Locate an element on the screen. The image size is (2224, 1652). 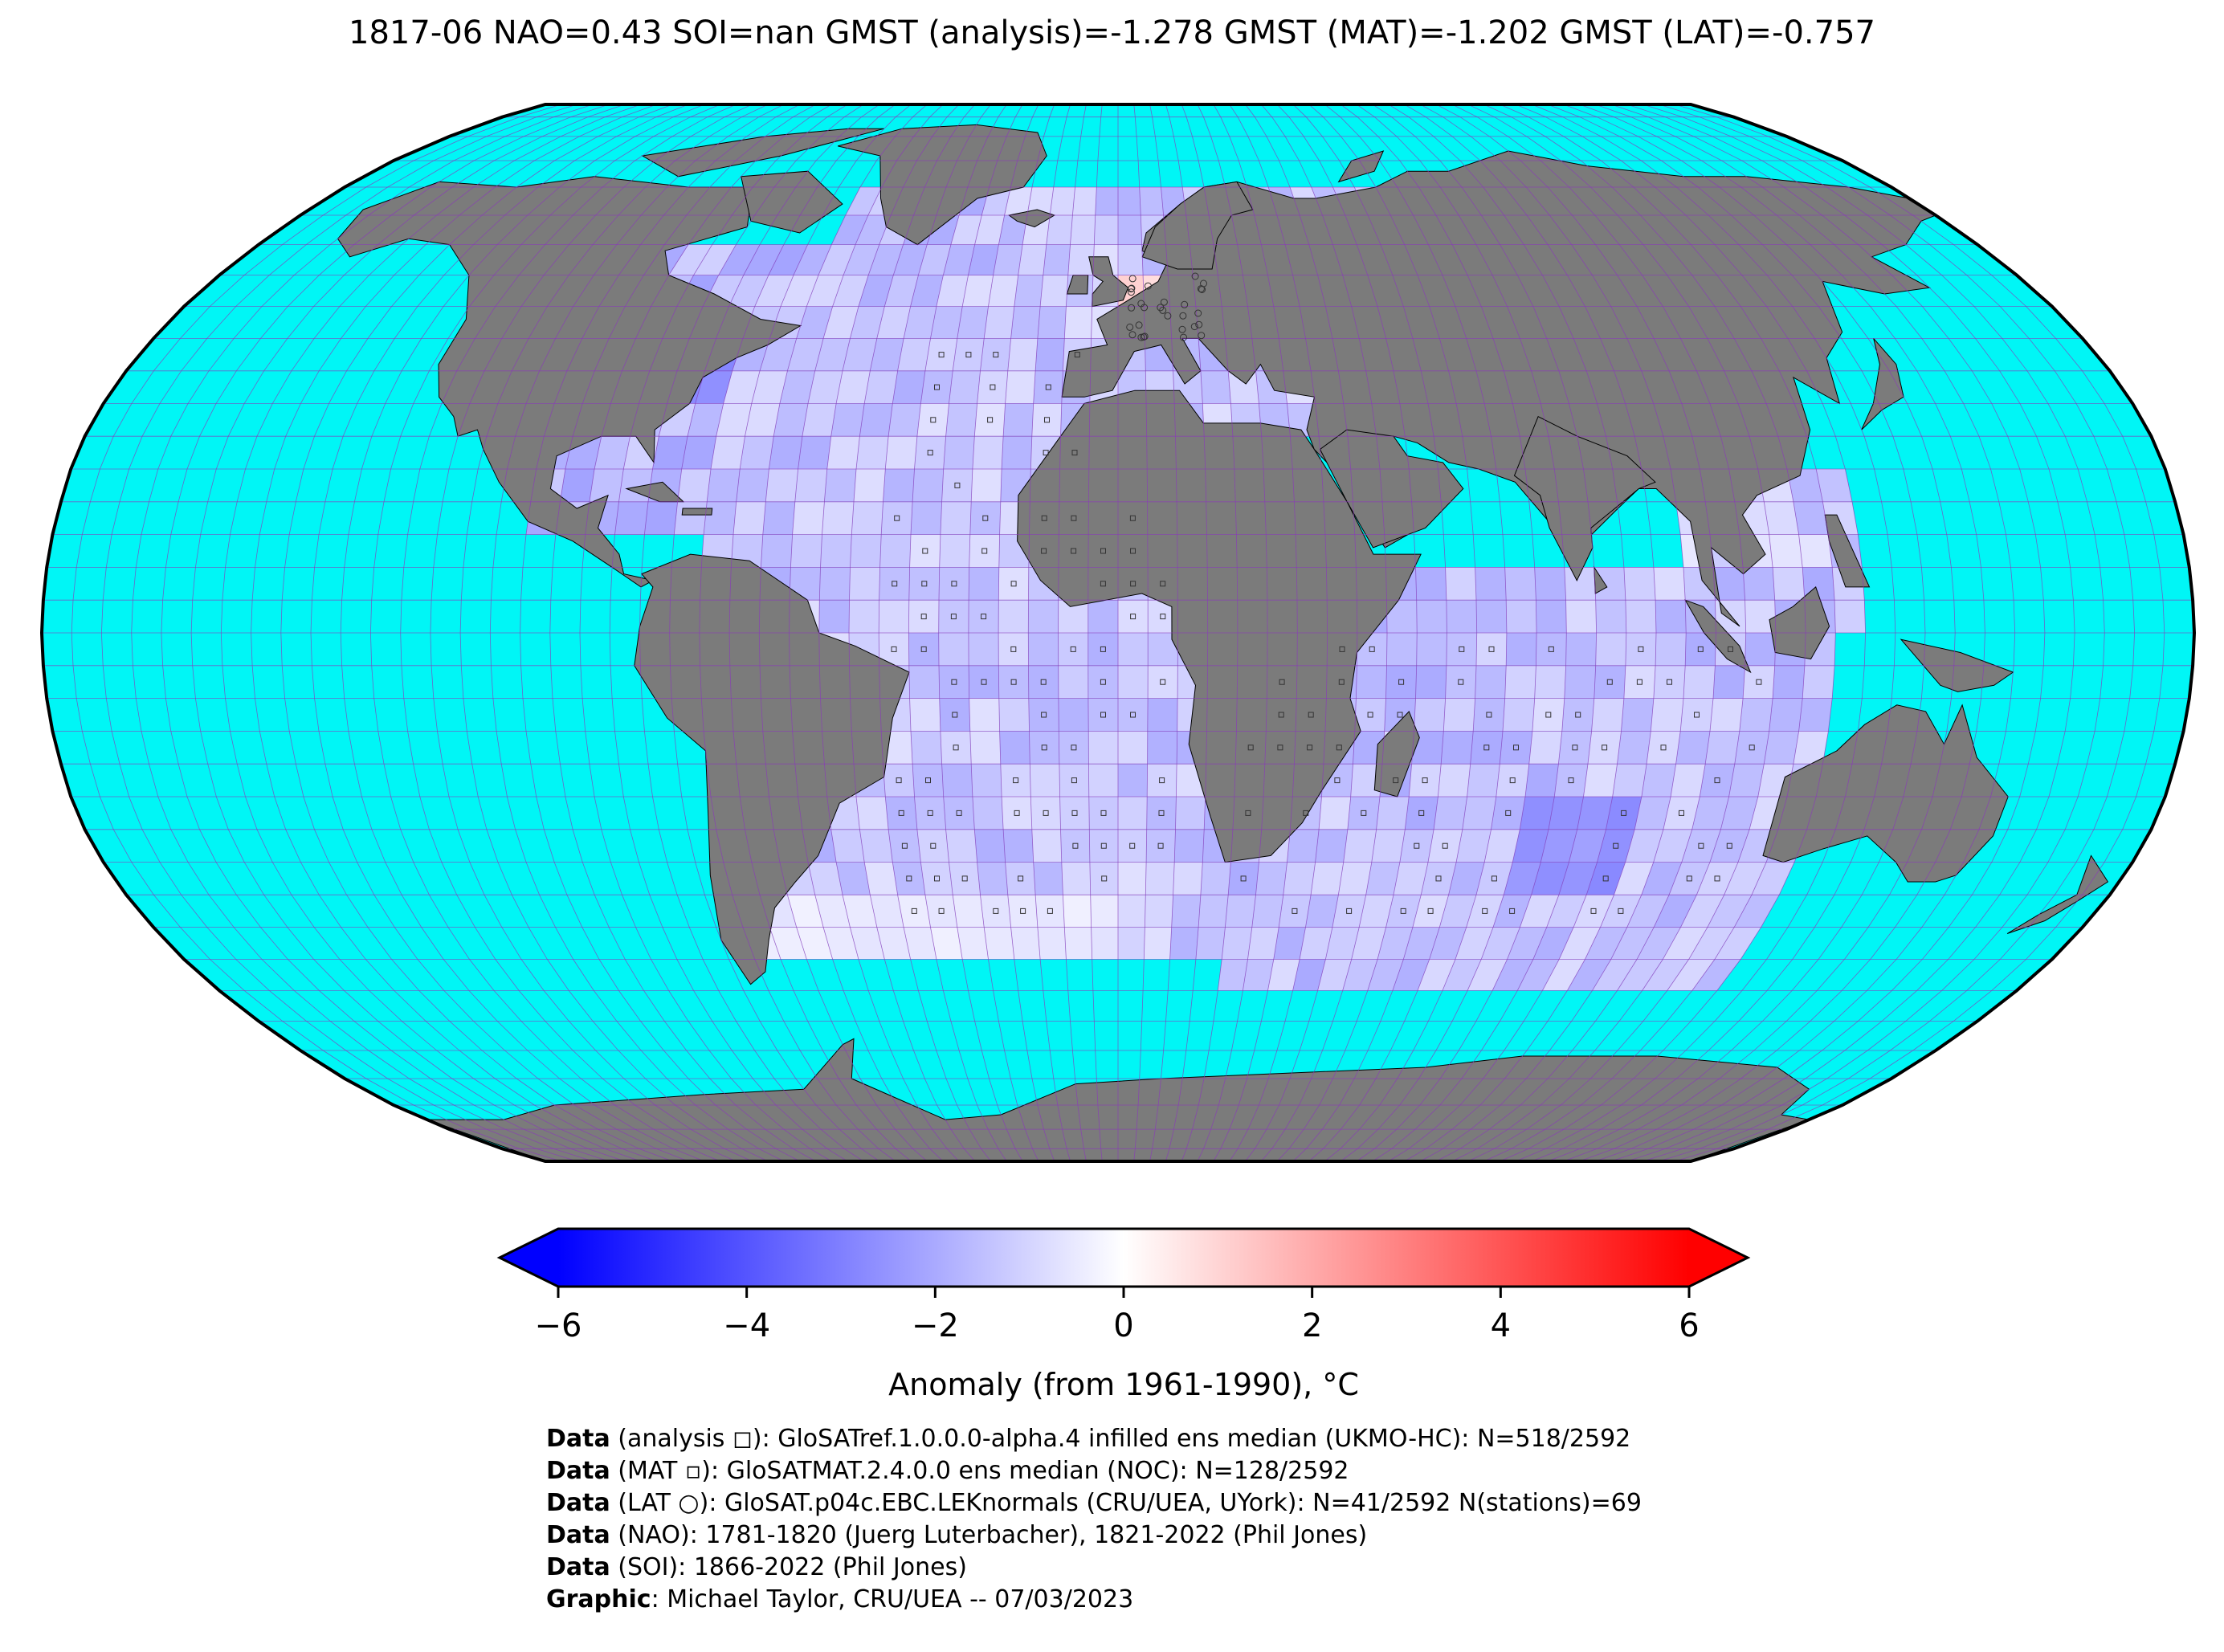
colorbar-label: Anomaly (from 1961-1990), °C is located at coordinates (1123, 1384).